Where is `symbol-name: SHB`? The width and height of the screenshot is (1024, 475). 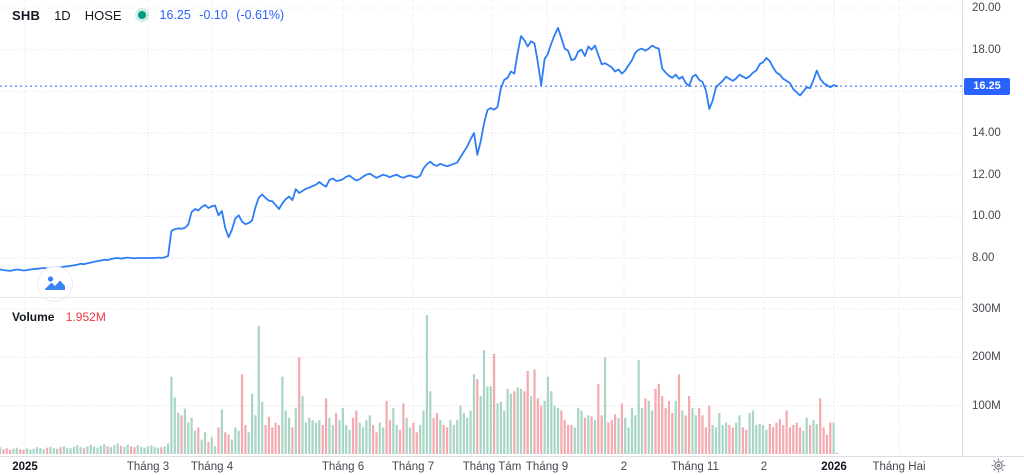 symbol-name: SHB is located at coordinates (26, 15).